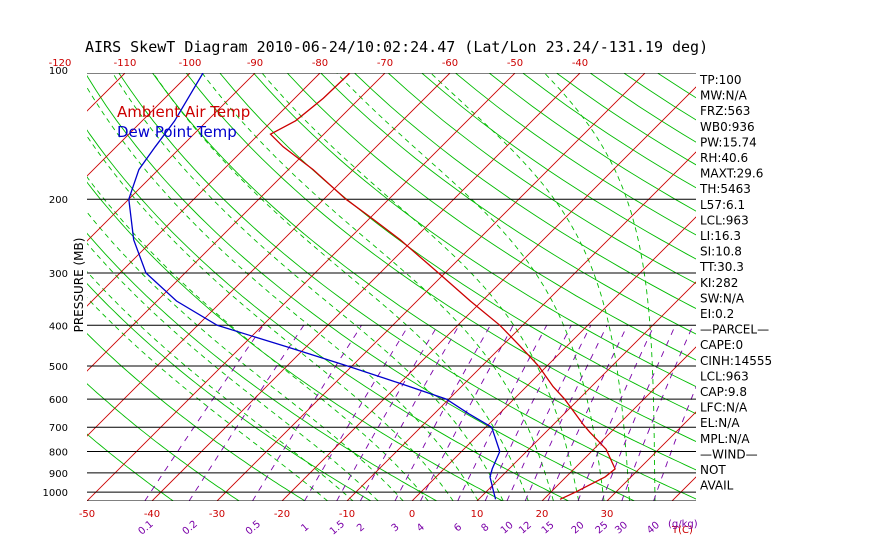 This screenshot has height=560, width=870. I want to click on pressure-tick-label: 500, so click(58, 367).